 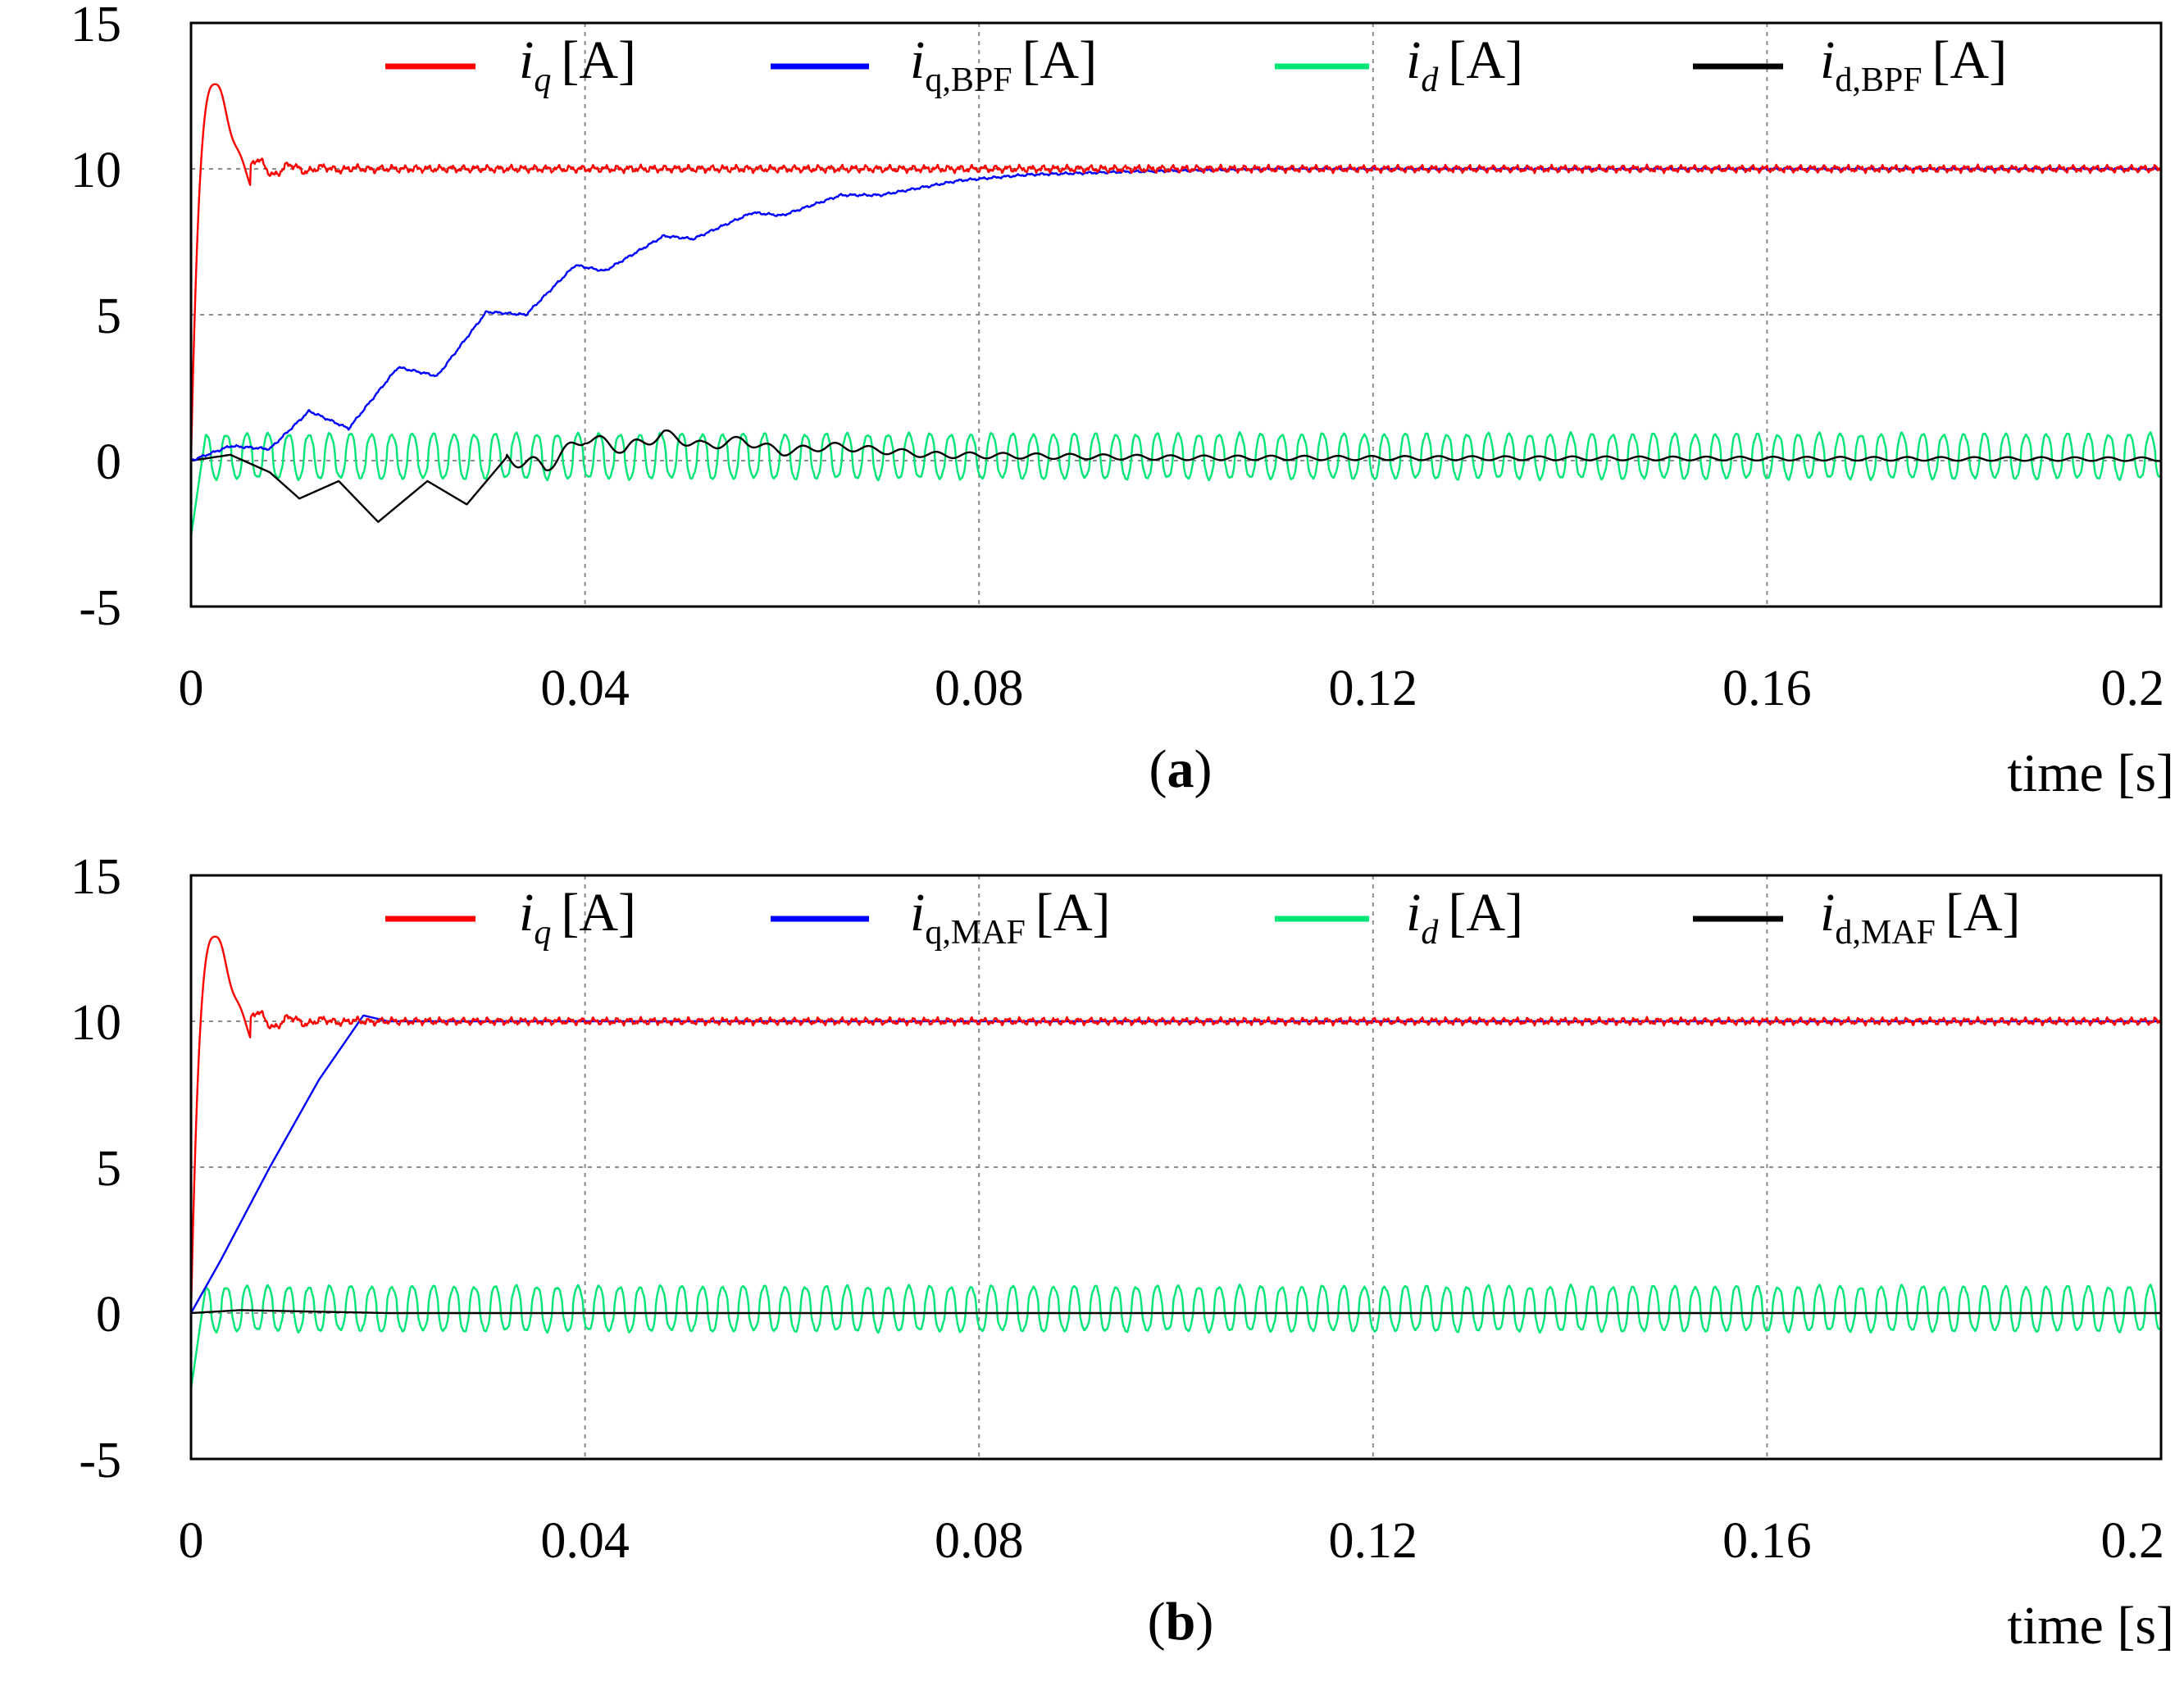 I want to click on panel-label: (a), so click(x=1181, y=769).